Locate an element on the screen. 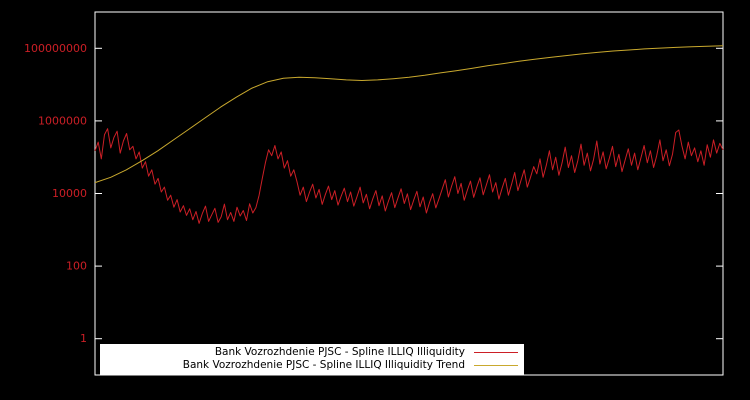 This screenshot has width=750, height=400. y-tick-label: 1000000 is located at coordinates (62, 120).